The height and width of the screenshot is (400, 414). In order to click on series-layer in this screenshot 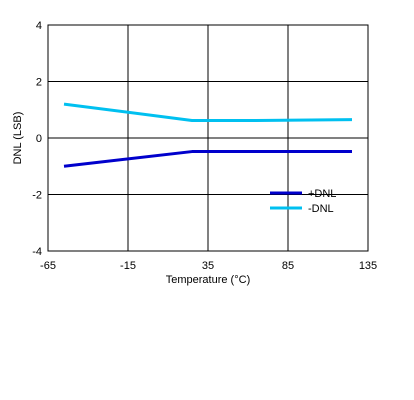, I will do `click(208, 135)`.